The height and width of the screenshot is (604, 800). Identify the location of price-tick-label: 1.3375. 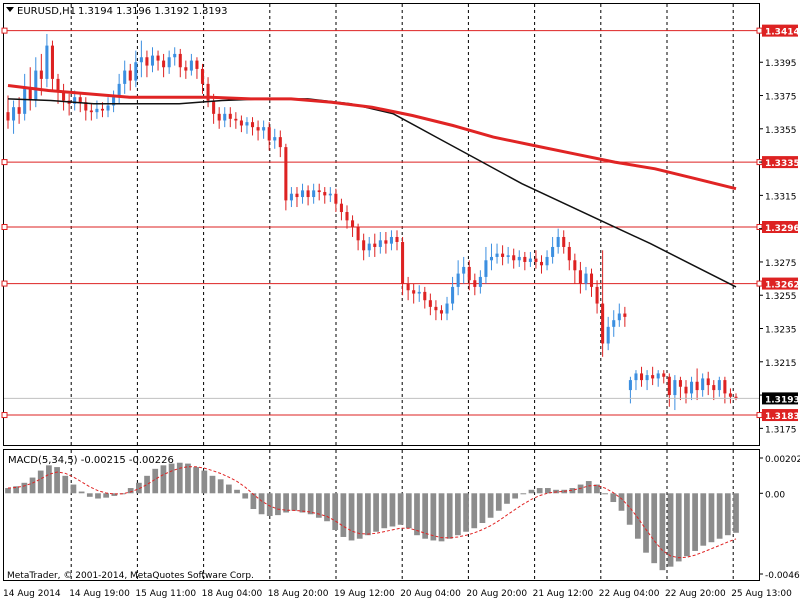
(781, 98).